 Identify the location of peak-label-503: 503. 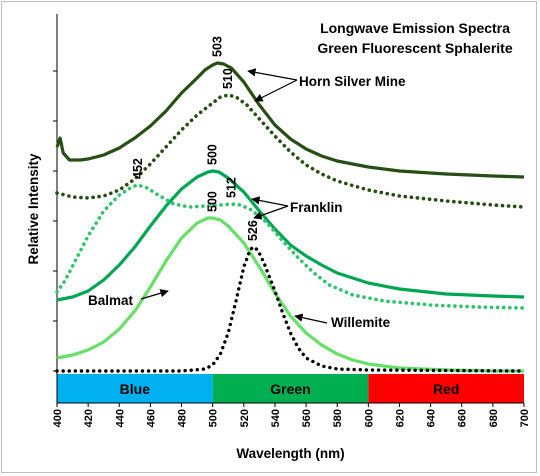
(217, 46).